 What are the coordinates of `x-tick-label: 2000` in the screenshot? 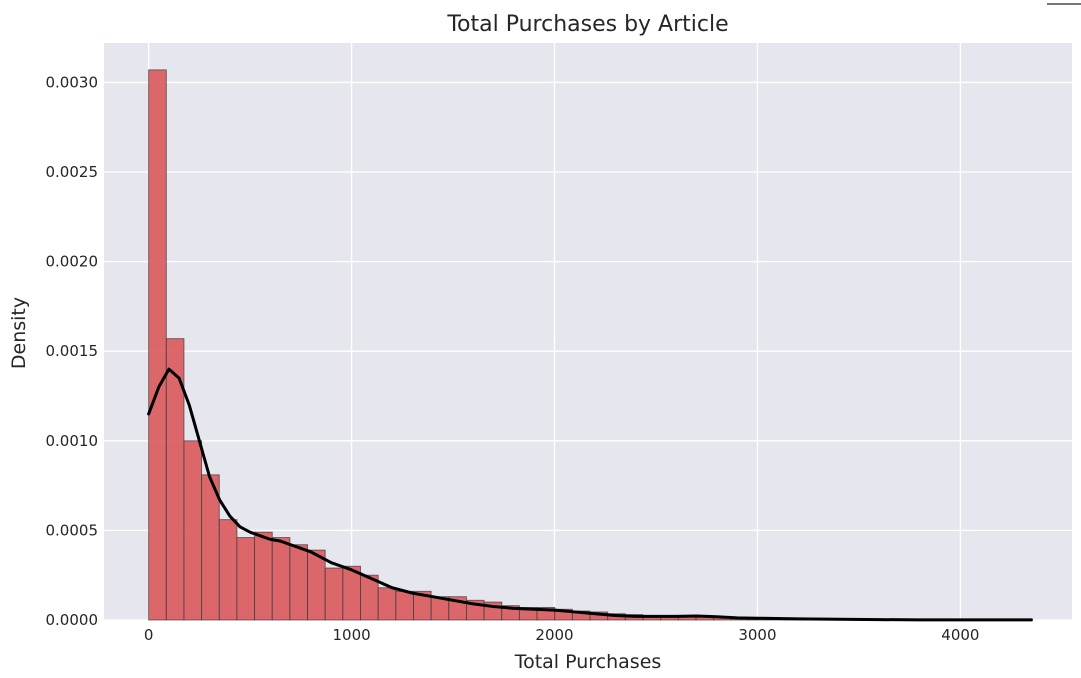 It's located at (554, 635).